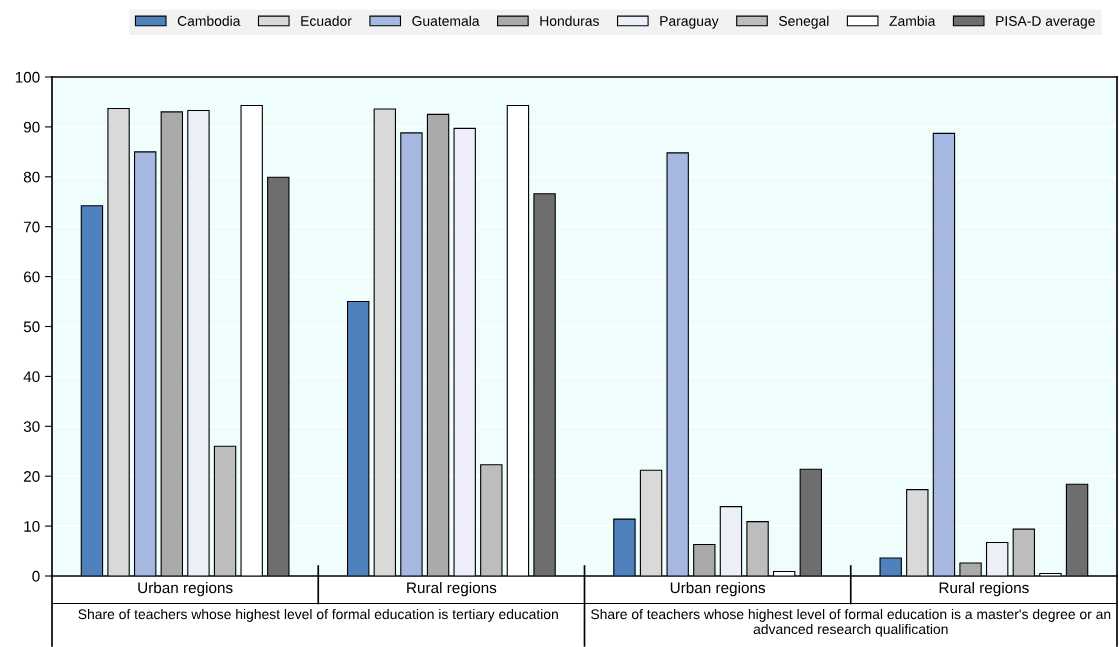  What do you see at coordinates (31, 177) in the screenshot?
I see `y-tick-label: 80` at bounding box center [31, 177].